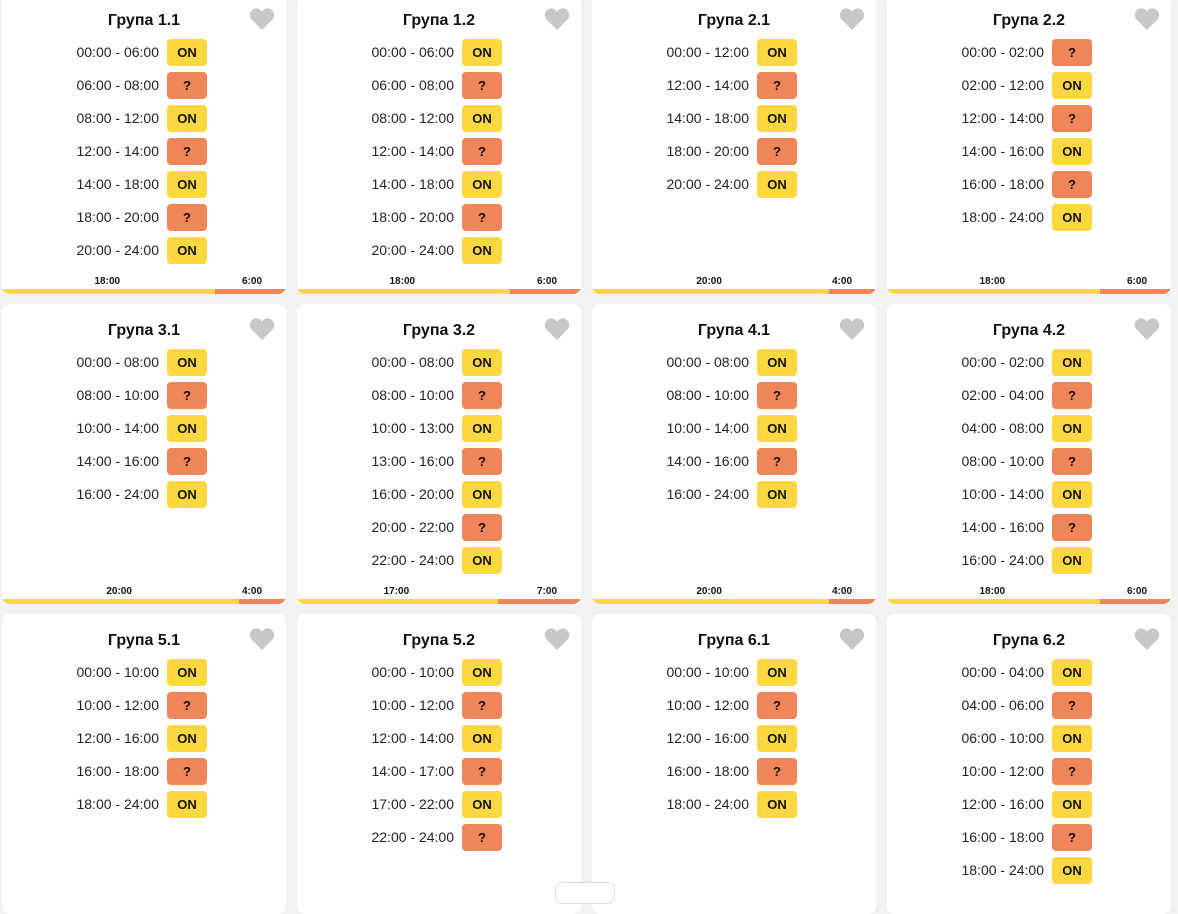 The width and height of the screenshot is (1178, 914). Describe the element at coordinates (1029, 640) in the screenshot. I see `group-title: Група 6.2` at that location.